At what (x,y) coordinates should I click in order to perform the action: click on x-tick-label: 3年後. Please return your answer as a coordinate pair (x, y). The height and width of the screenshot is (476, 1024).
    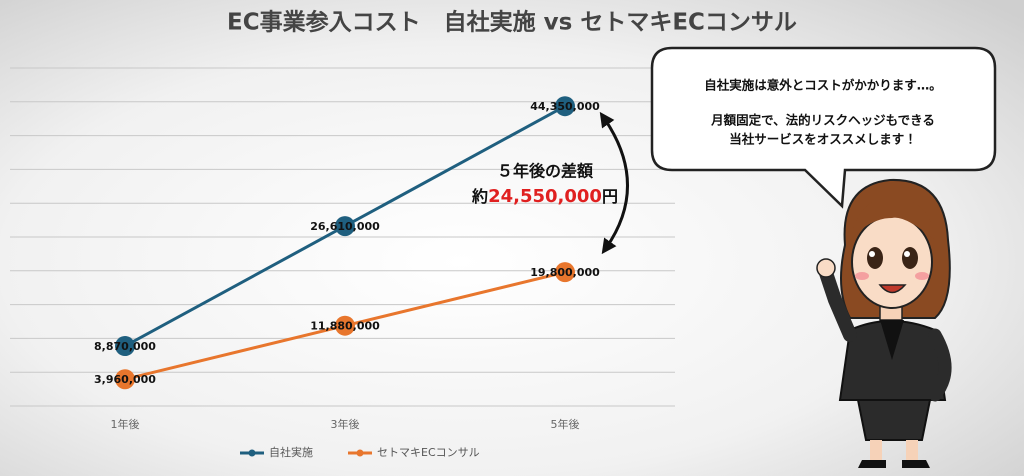
    Looking at the image, I should click on (345, 424).